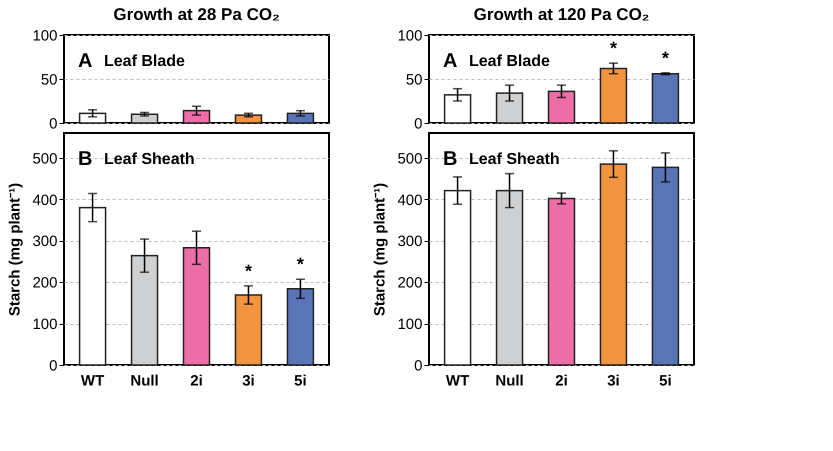  I want to click on chart-title: Growth at 120 Pa CO₂, so click(562, 14).